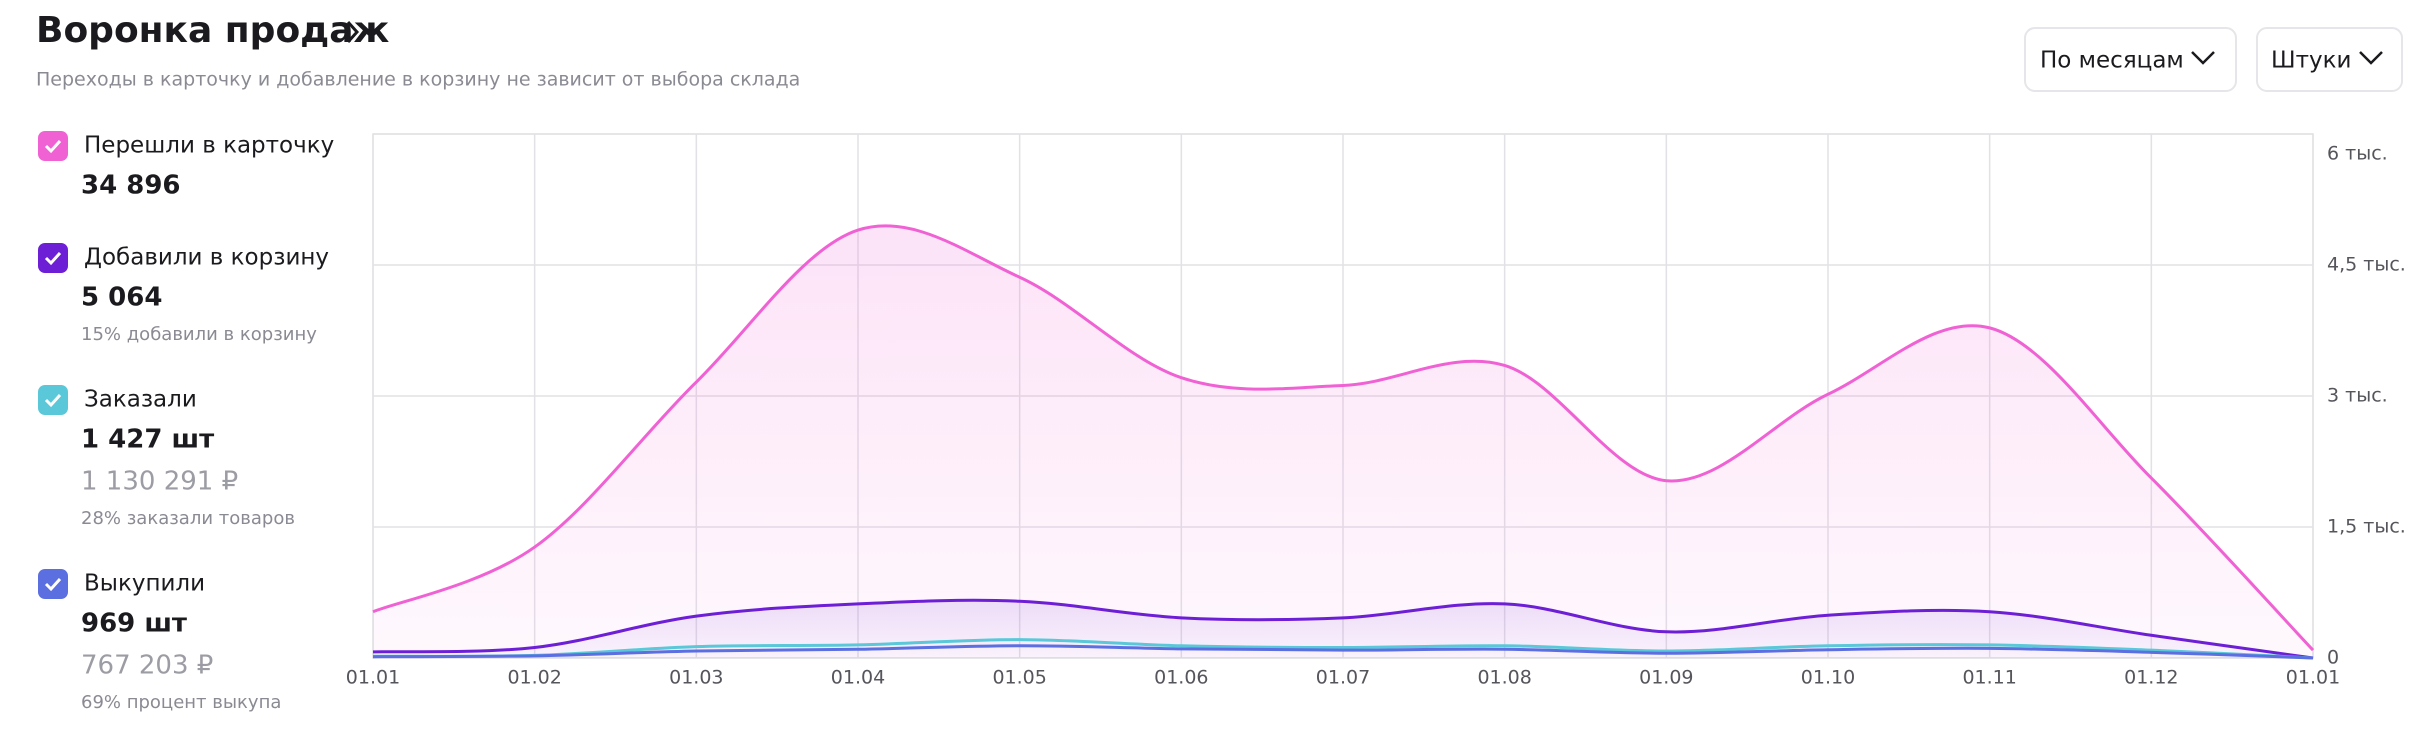 The image size is (2418, 735). I want to click on dropdown-label: Штуки, so click(2311, 61).